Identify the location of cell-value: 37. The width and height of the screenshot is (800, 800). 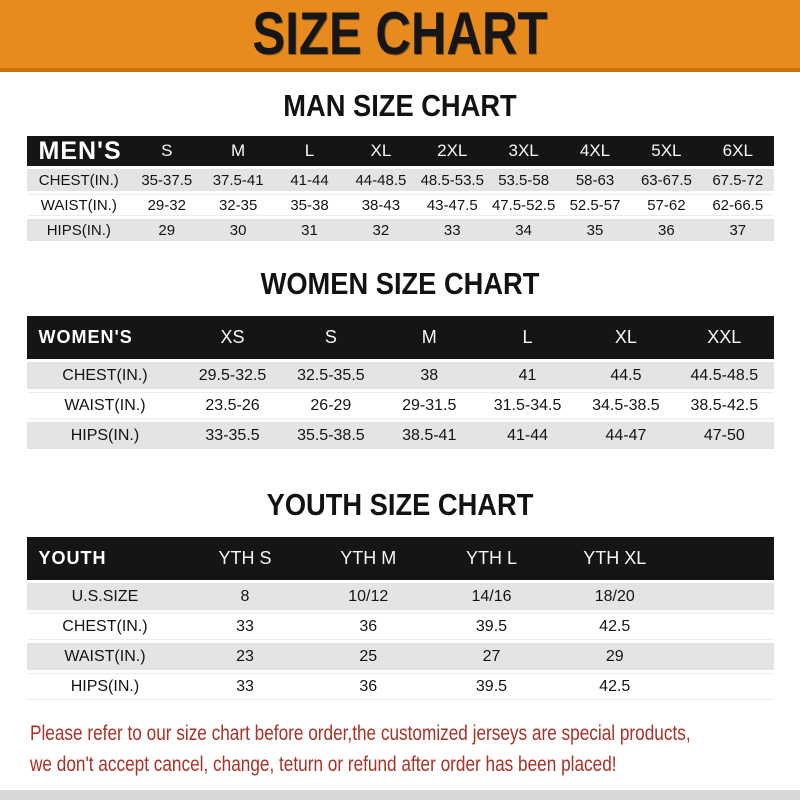
(738, 230).